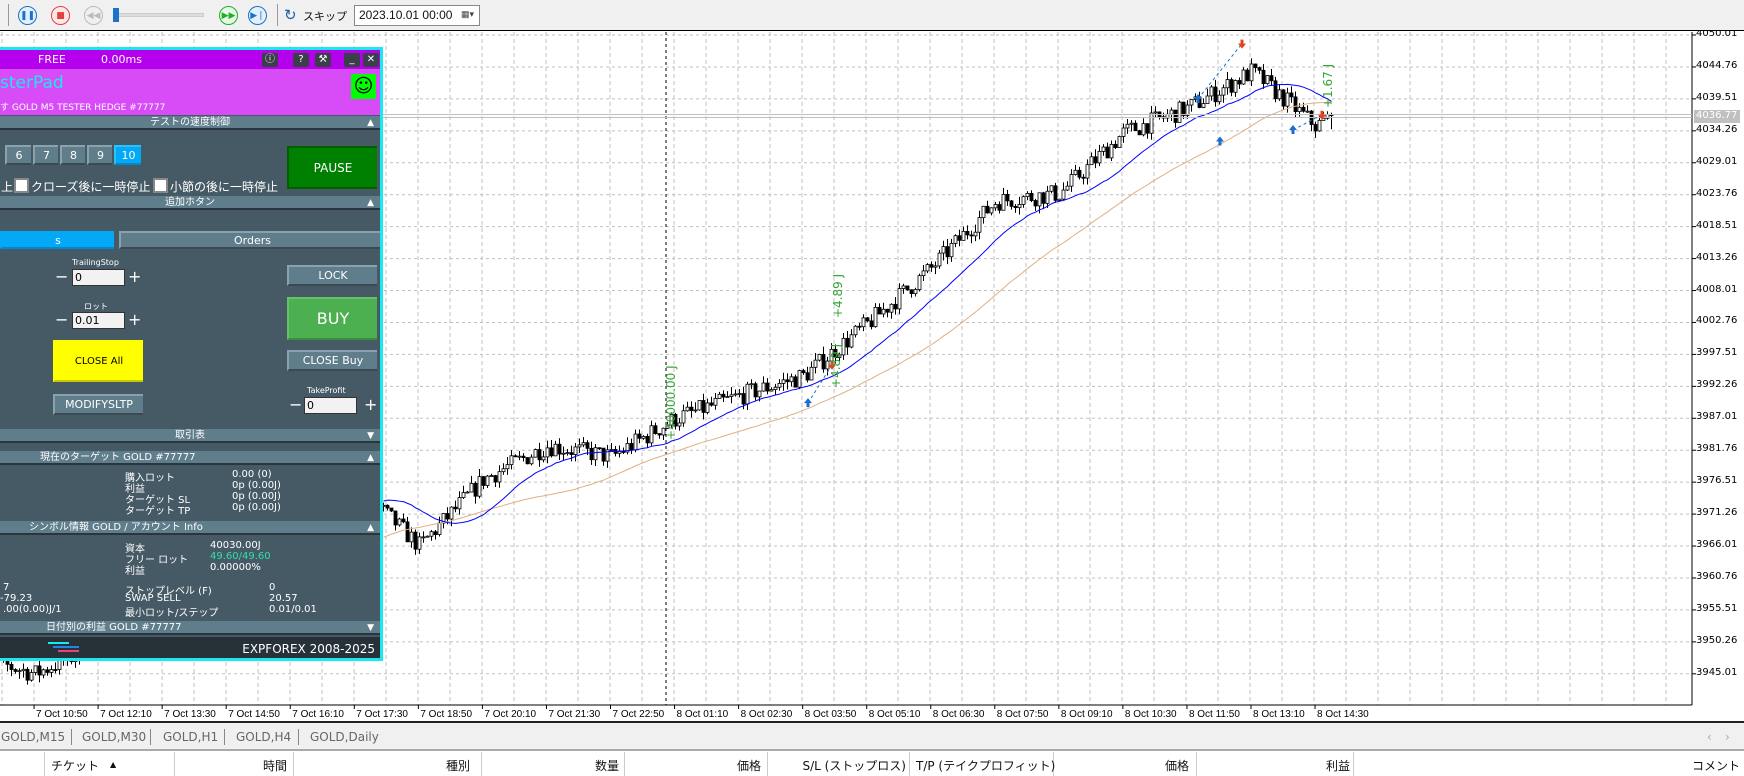  Describe the element at coordinates (75, 766) in the screenshot. I see `column-ticket: チケット` at that location.